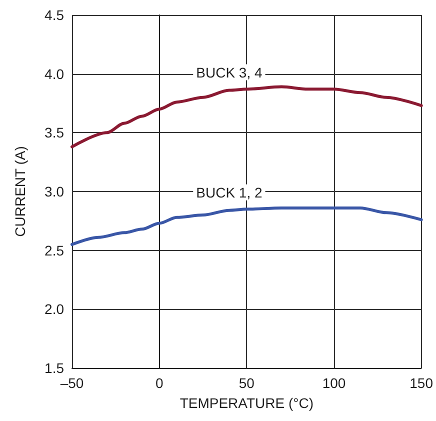 This screenshot has height=421, width=436. What do you see at coordinates (159, 383) in the screenshot?
I see `x-tick-label: 0` at bounding box center [159, 383].